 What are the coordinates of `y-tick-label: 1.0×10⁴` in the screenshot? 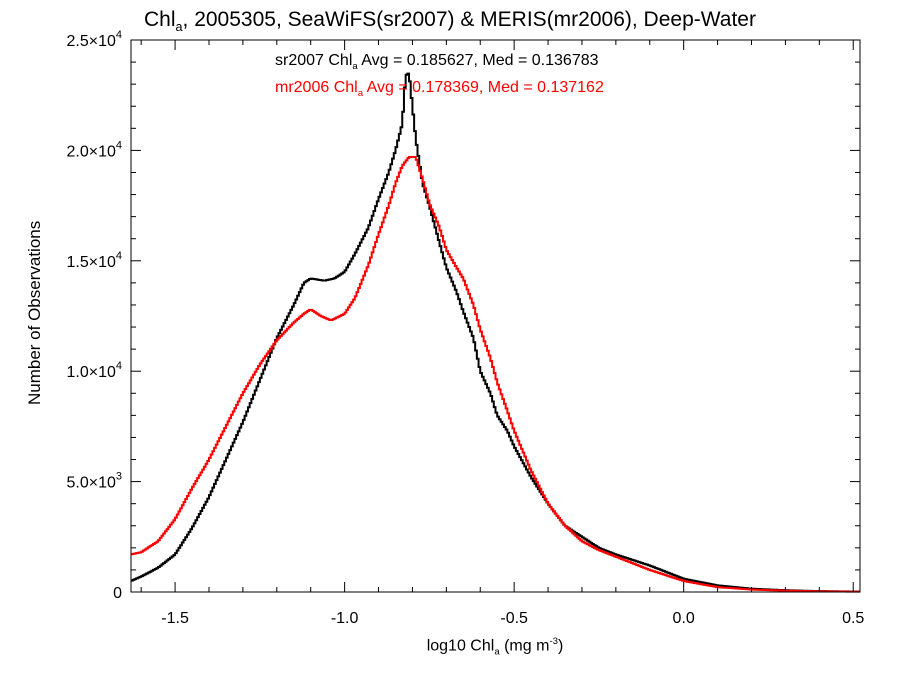 It's located at (94, 370).